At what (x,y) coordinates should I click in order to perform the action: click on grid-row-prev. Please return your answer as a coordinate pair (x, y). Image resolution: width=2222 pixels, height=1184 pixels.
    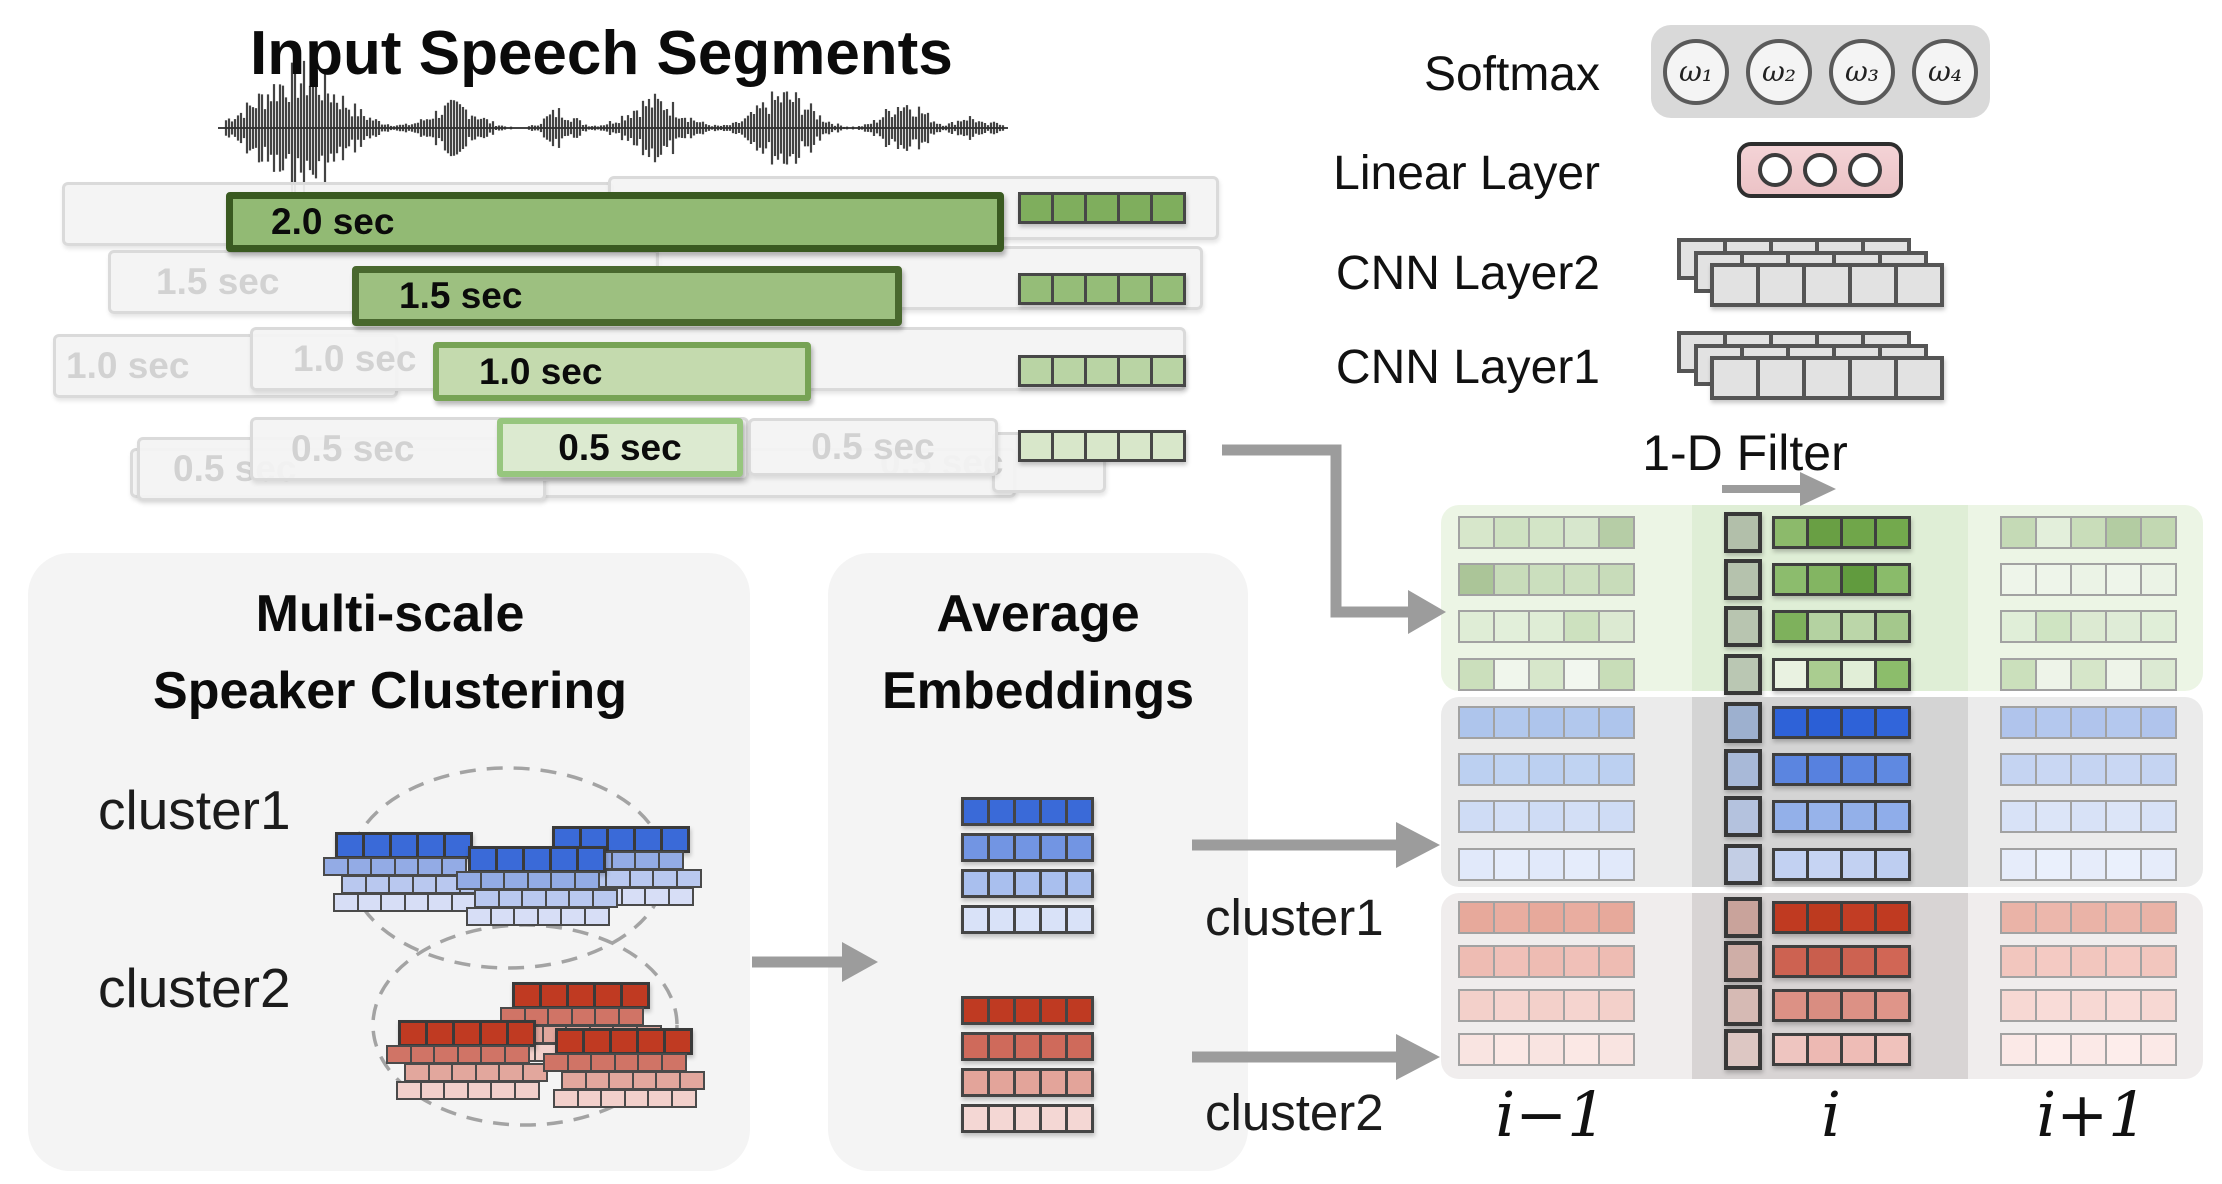
    Looking at the image, I should click on (1546, 961).